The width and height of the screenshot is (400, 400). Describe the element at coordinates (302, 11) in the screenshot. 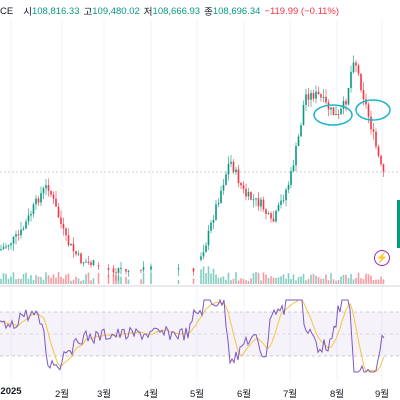

I see `change-value: −119.99 (−0.11%)` at that location.